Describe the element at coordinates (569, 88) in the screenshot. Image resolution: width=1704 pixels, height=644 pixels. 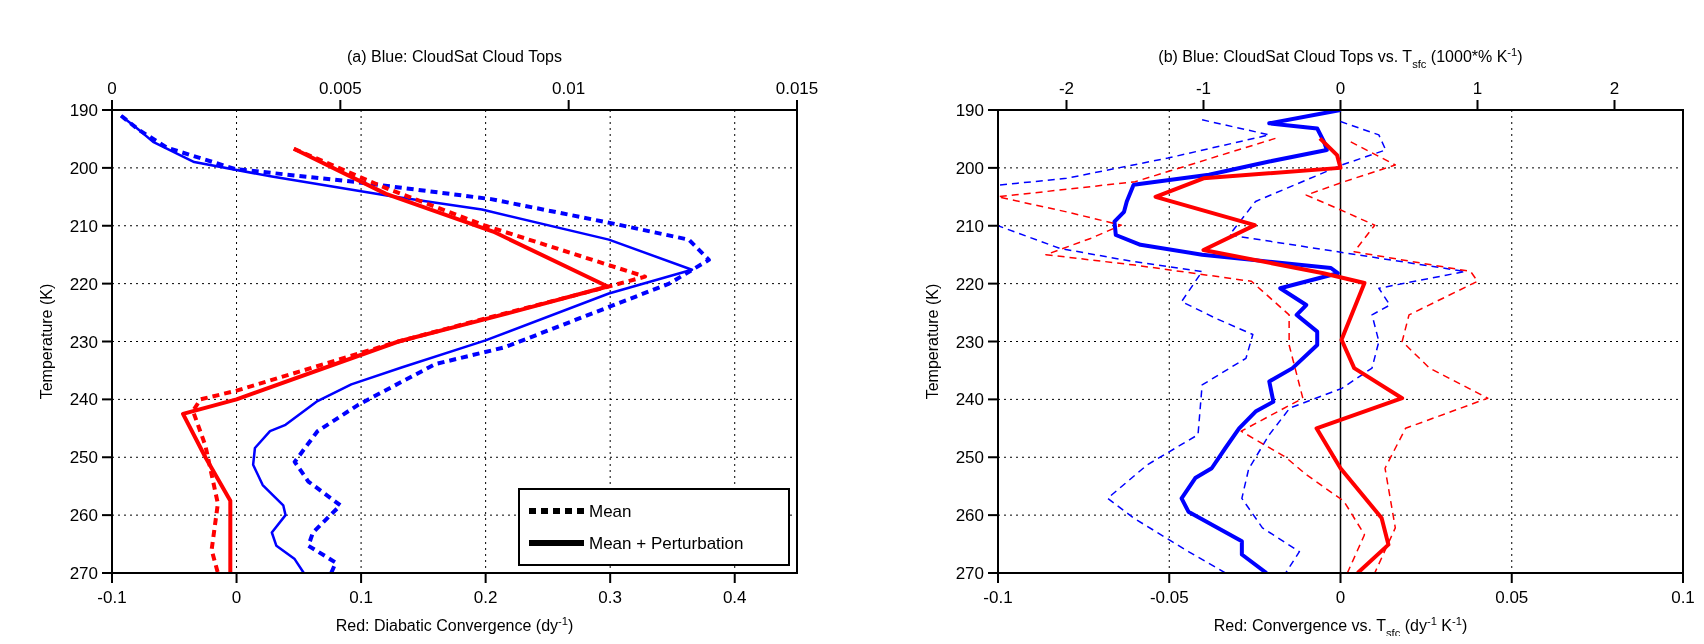
I see `x2-tick-label: 0.01` at that location.